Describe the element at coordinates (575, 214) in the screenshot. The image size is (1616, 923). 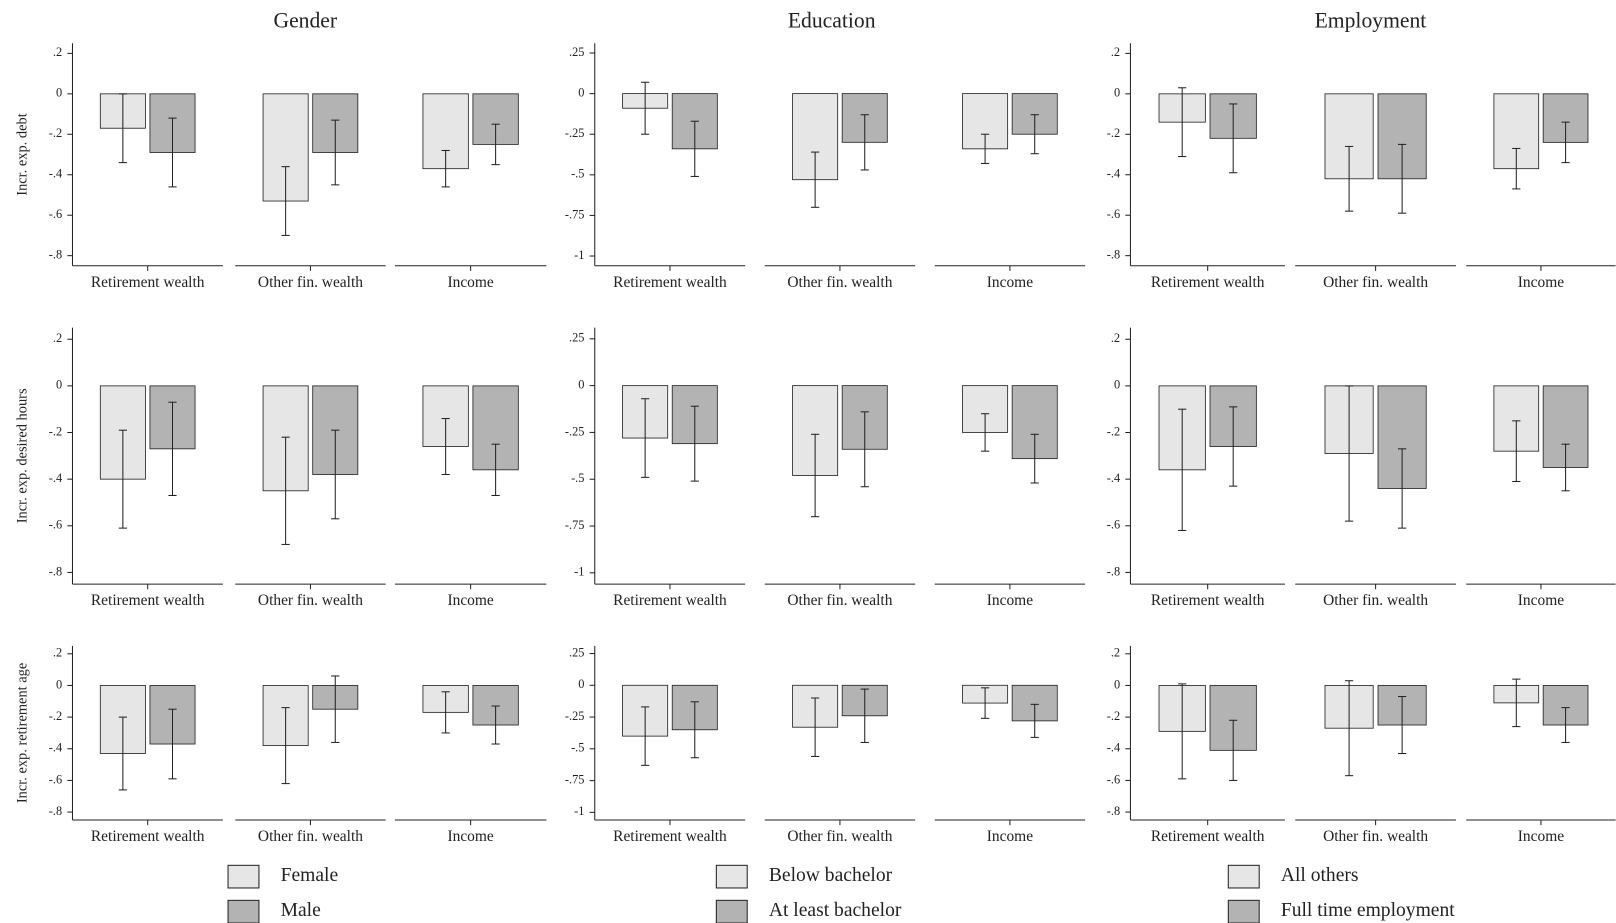
I see `y-tick-label: -.75` at that location.